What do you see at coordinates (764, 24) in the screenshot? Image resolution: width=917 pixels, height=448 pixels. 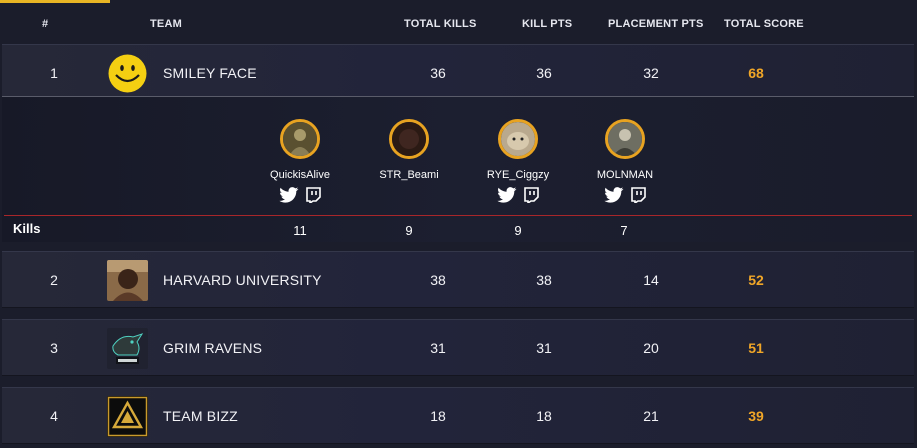 I see `header-total-score: TOTAL SCORE` at bounding box center [764, 24].